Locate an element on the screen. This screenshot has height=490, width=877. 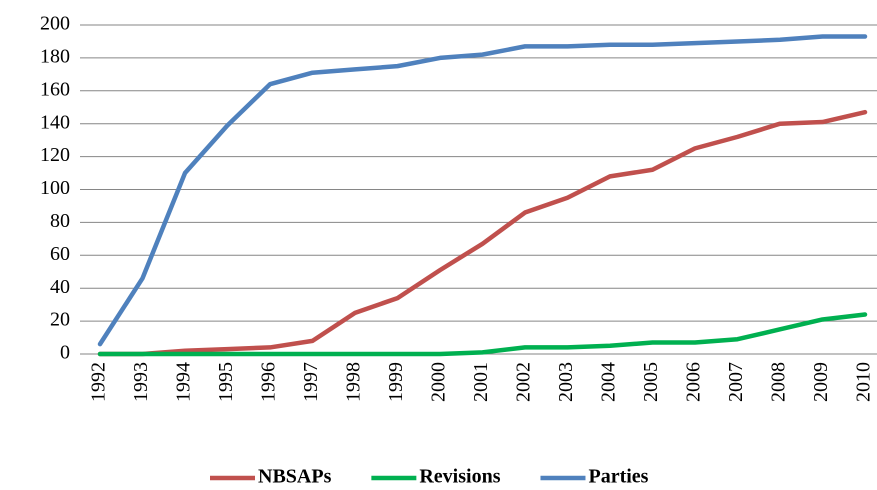
y-tick-label: 40 is located at coordinates (60, 287).